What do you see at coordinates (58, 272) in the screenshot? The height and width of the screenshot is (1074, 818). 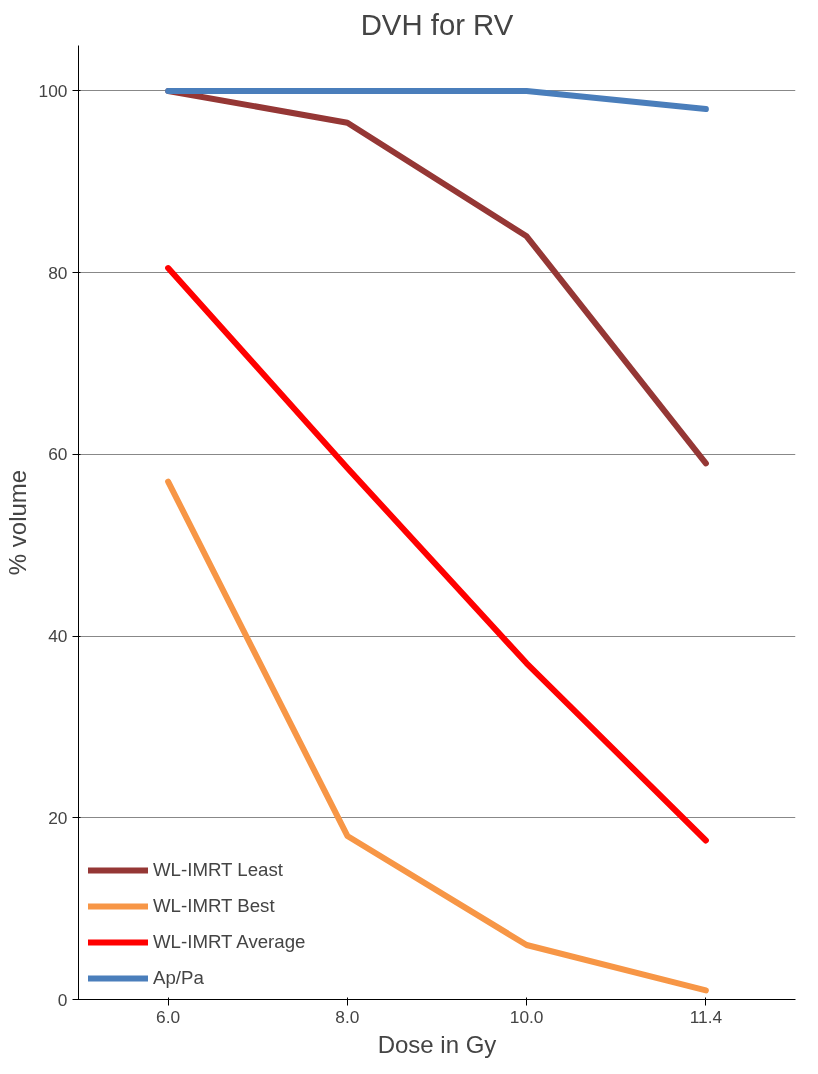 I see `y-tick-label: 80` at bounding box center [58, 272].